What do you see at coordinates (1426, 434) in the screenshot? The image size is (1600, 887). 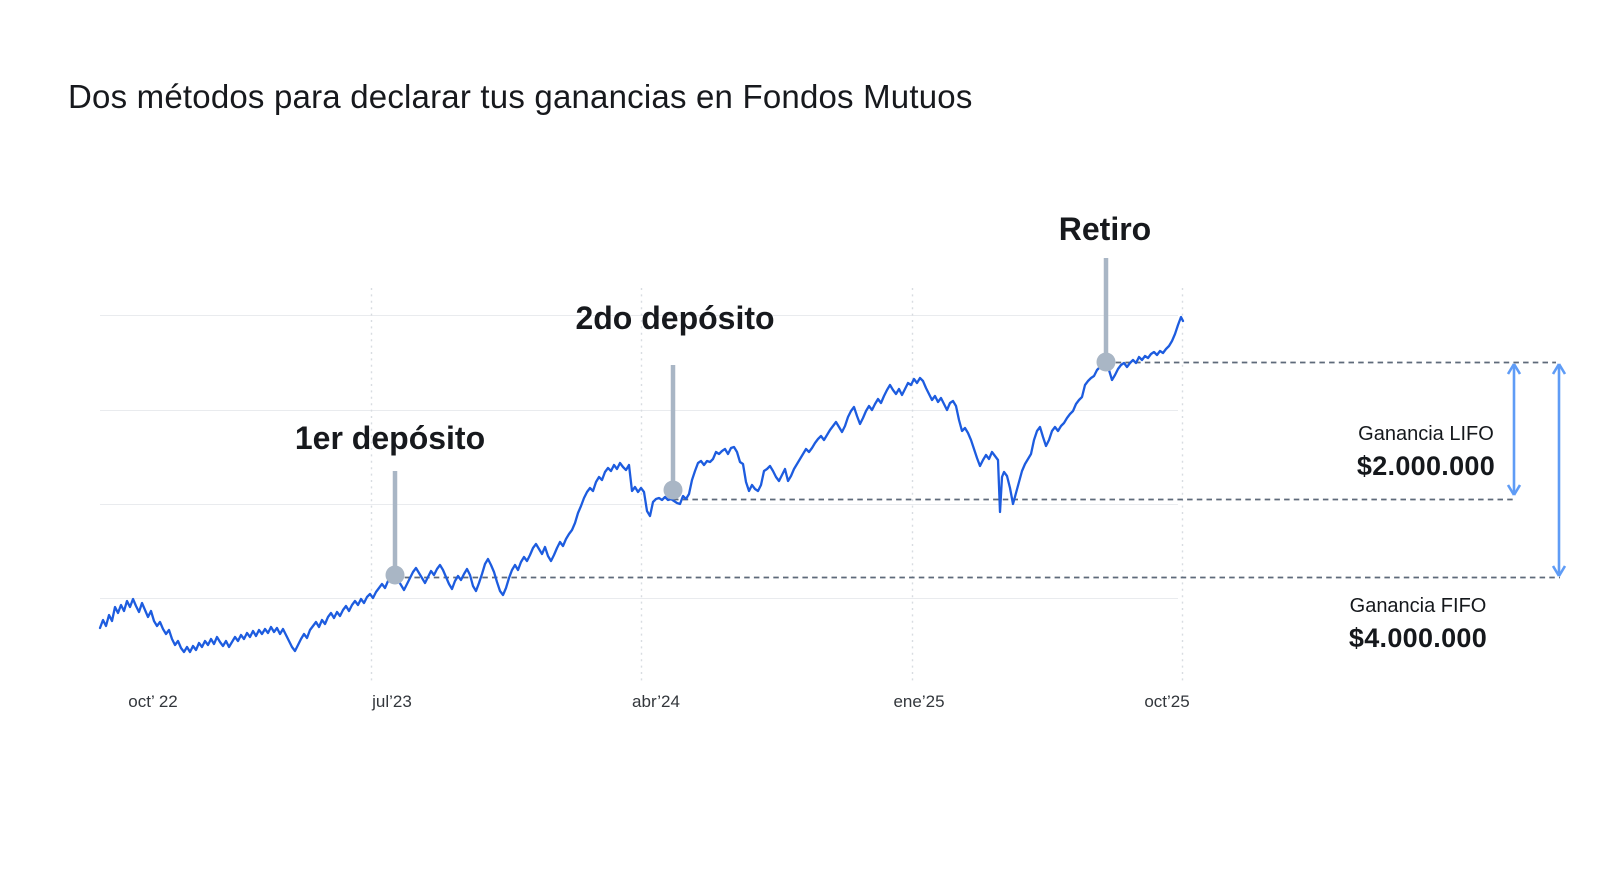 I see `gain-lifo-label: Ganancia LIFO` at bounding box center [1426, 434].